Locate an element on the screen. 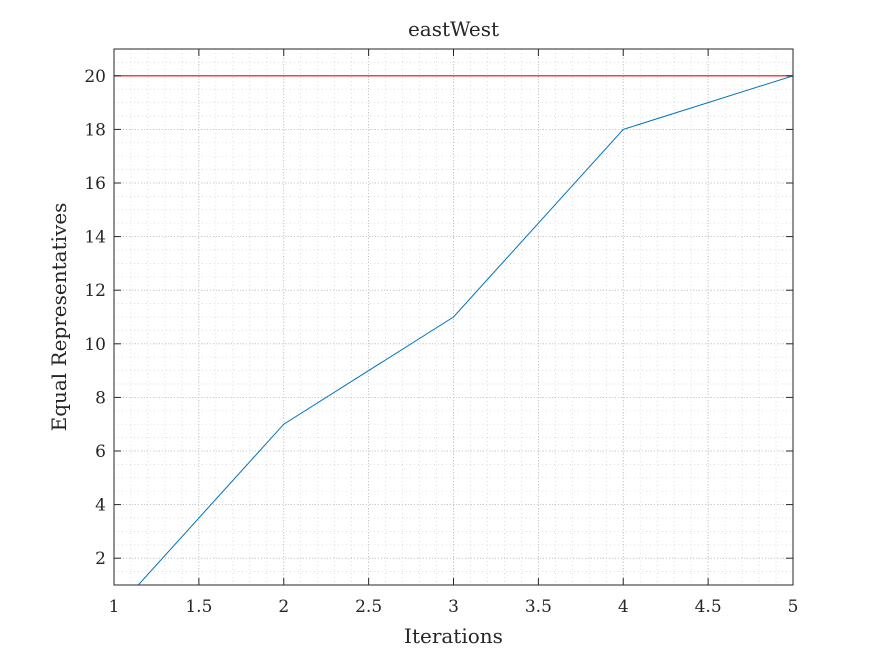 The width and height of the screenshot is (875, 656). y-tick-label: 10 is located at coordinates (95, 345).